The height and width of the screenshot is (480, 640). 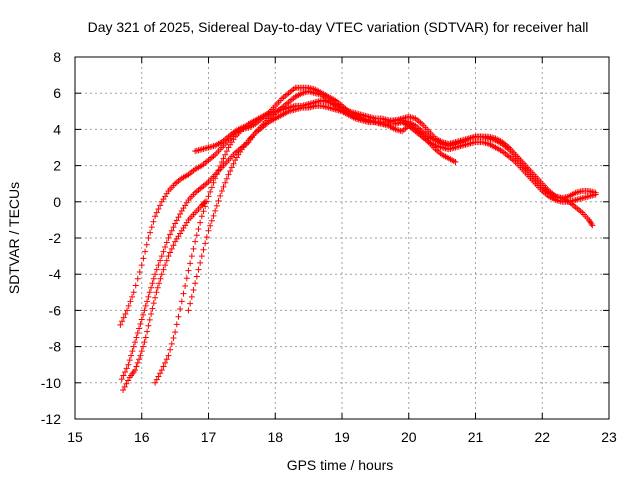 I want to click on y-tick-label: 6, so click(x=57, y=93).